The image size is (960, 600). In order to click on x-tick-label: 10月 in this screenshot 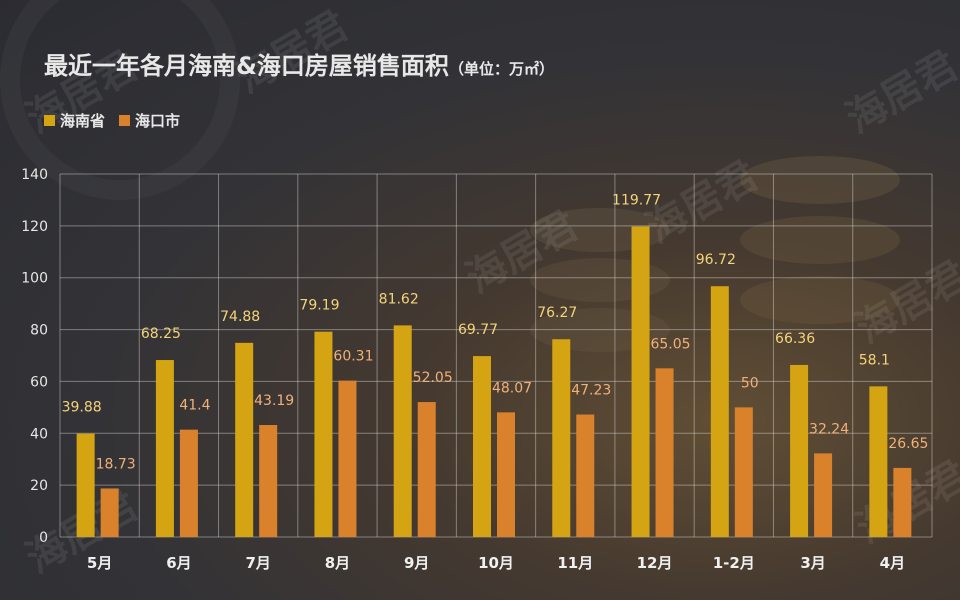, I will do `click(496, 563)`.